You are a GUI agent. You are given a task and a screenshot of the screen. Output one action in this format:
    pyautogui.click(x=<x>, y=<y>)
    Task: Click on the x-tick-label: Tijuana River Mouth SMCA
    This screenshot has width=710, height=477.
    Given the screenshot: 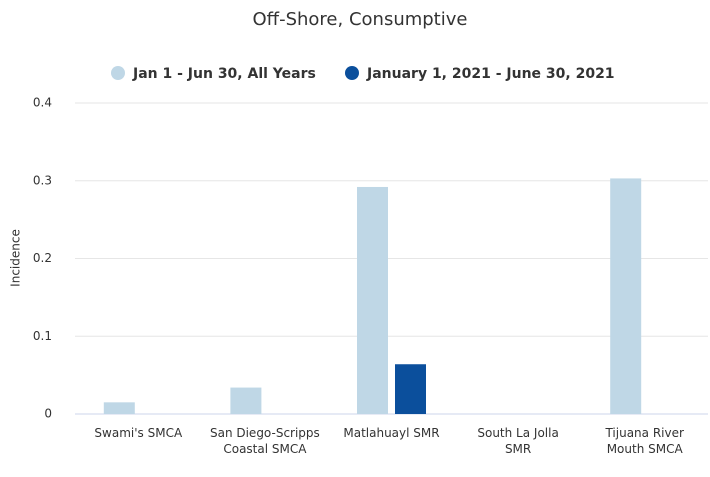 What is the action you would take?
    pyautogui.click(x=644, y=441)
    